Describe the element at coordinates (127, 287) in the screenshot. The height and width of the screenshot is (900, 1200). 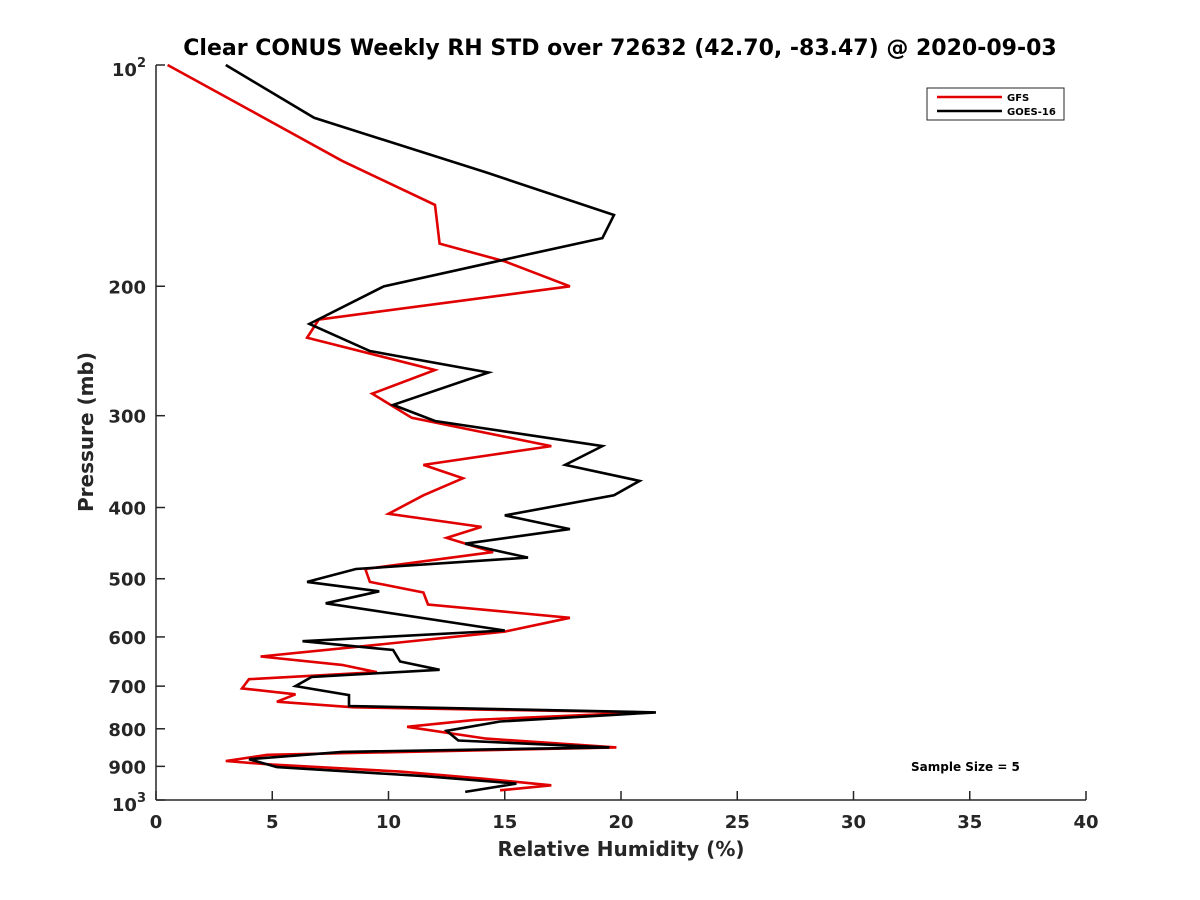
I see `y-tick-label: 200` at that location.